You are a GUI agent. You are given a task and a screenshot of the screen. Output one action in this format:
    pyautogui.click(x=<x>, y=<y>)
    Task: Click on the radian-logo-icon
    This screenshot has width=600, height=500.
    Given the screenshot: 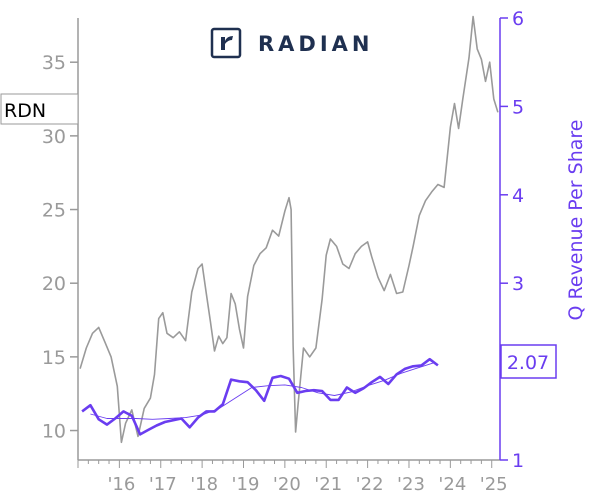 What is the action you would take?
    pyautogui.click(x=226, y=43)
    